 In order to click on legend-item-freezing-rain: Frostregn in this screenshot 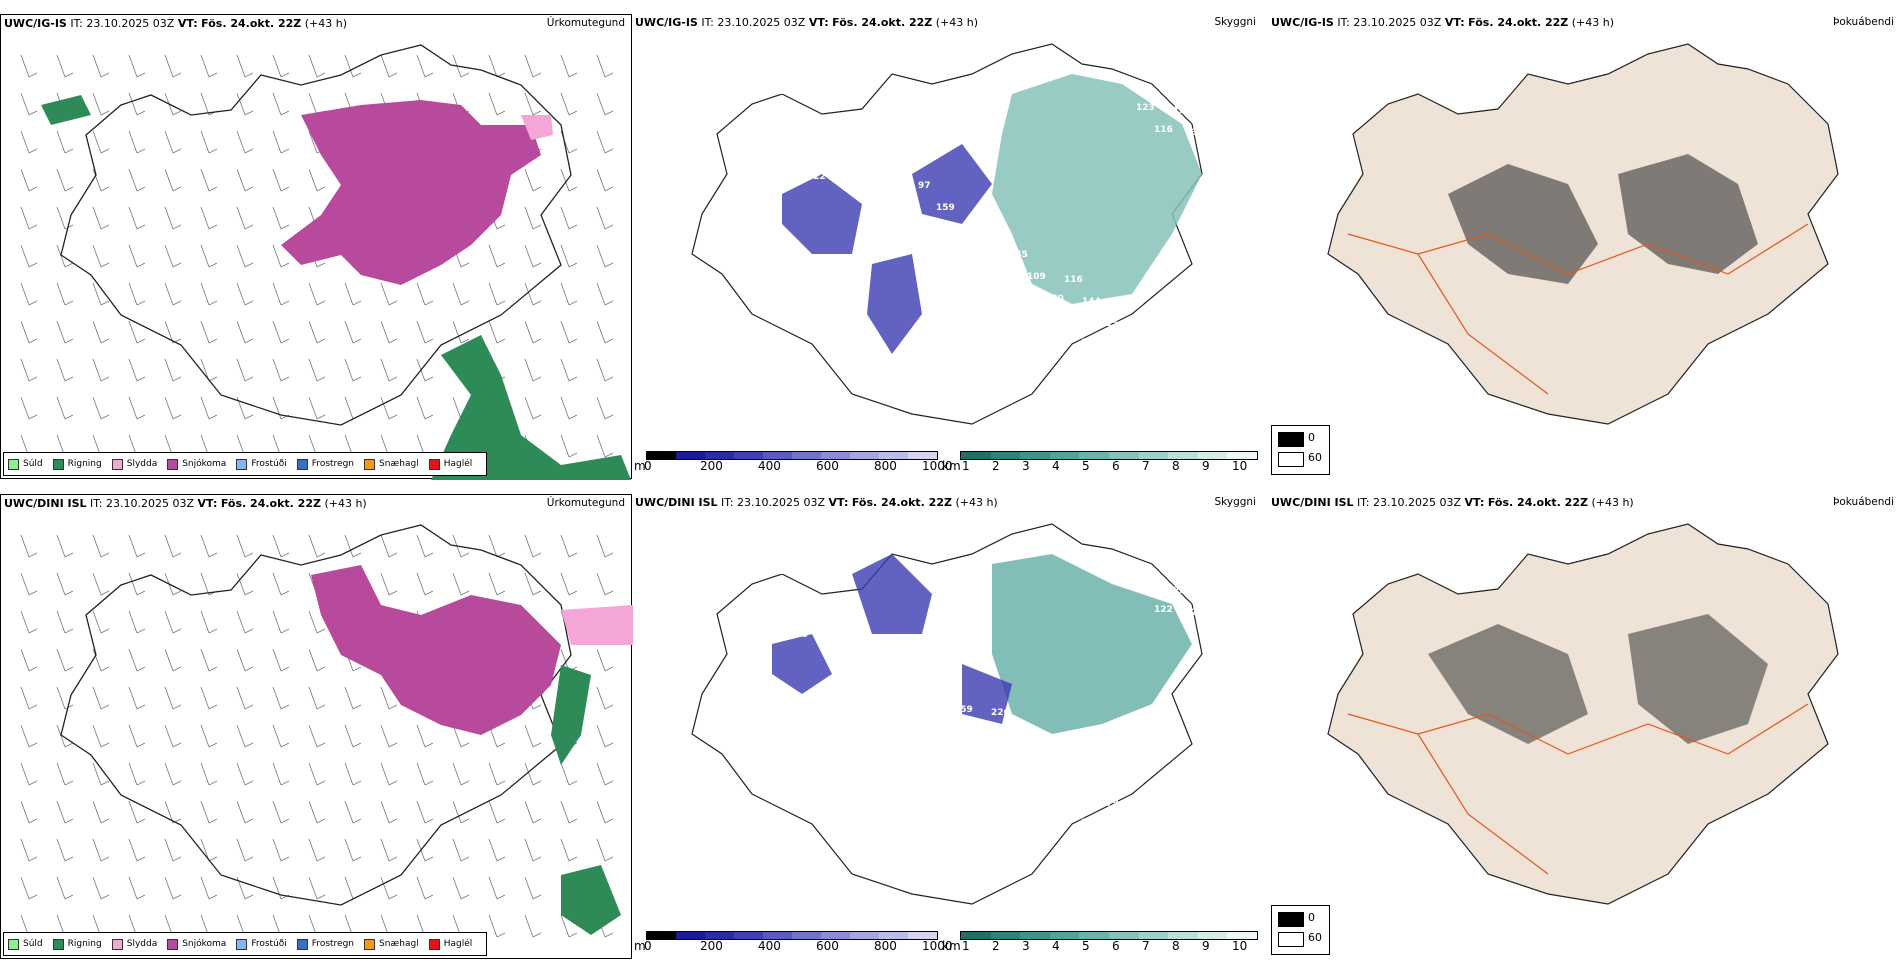, I will do `click(325, 944)`.